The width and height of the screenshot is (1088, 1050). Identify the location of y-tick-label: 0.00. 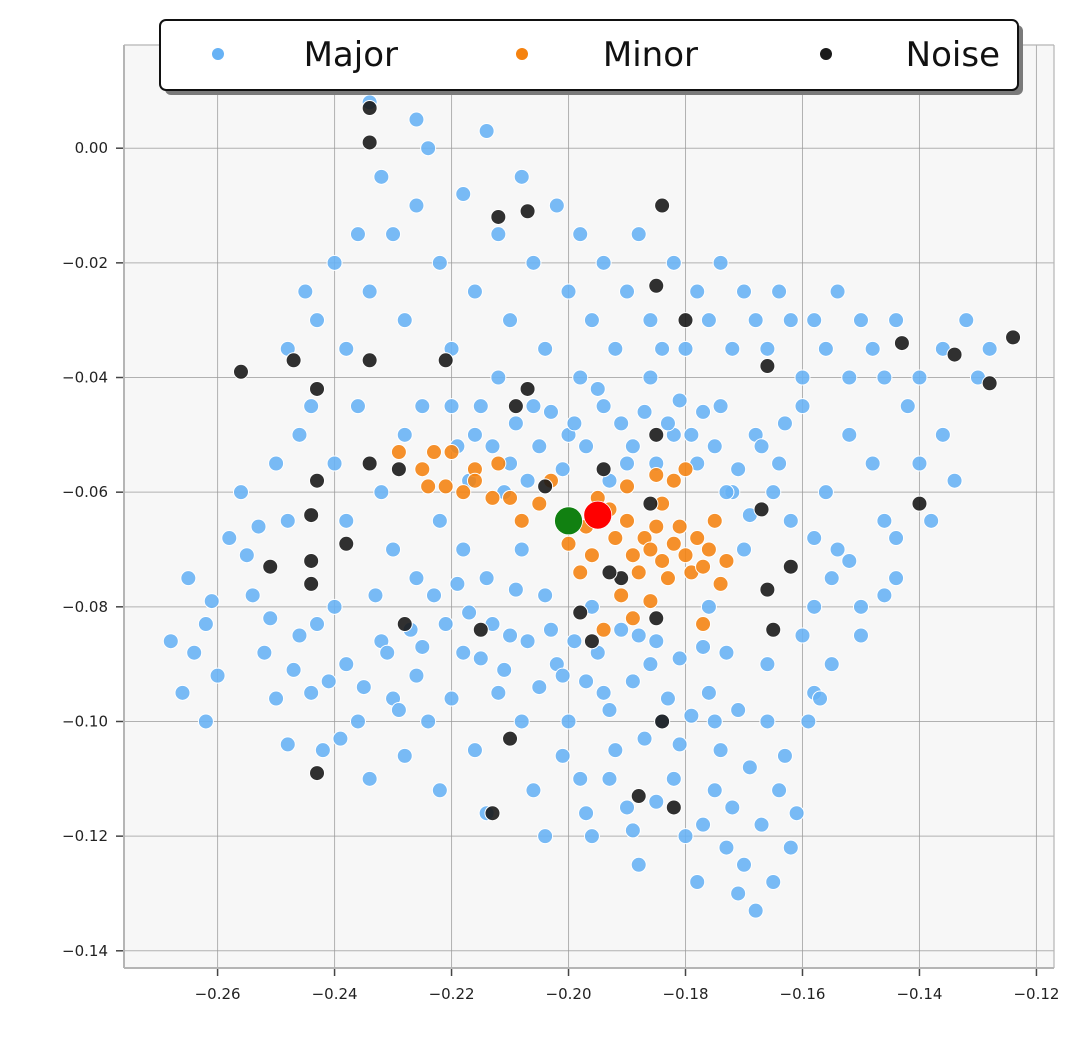
(91, 148).